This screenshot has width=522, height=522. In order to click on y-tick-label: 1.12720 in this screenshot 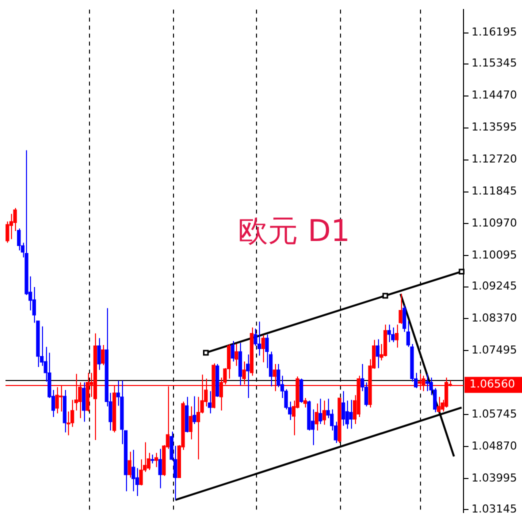, I will do `click(495, 159)`.